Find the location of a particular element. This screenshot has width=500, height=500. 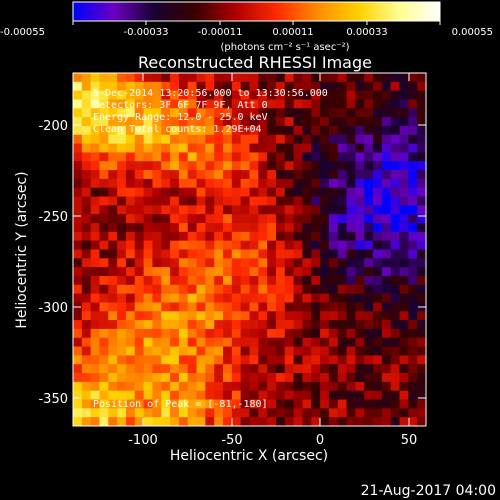

x-axis-label: Heliocentric X (arcsec) is located at coordinates (249, 456).